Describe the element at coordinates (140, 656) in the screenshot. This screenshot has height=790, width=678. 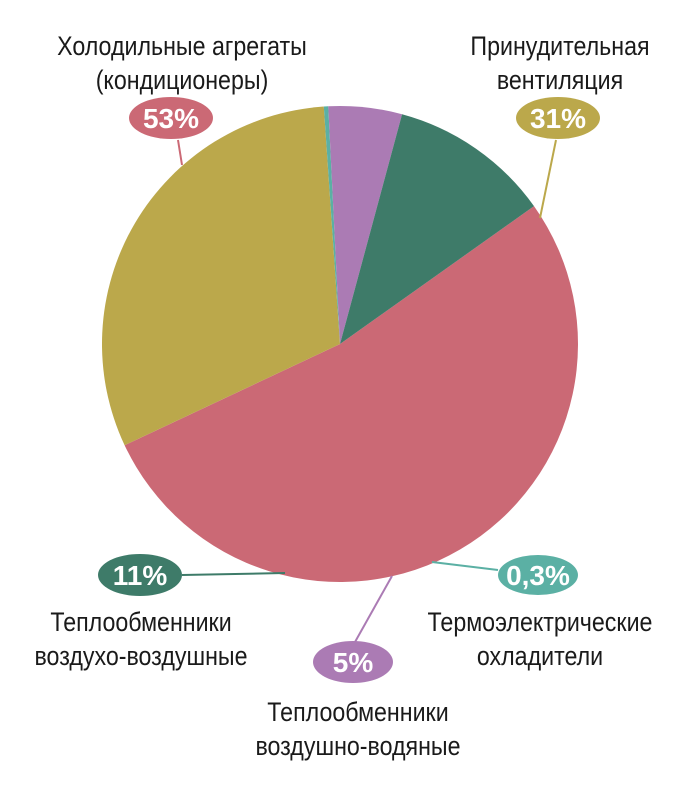
I see `category-label-5-line-2: воздухо-воздушные` at that location.